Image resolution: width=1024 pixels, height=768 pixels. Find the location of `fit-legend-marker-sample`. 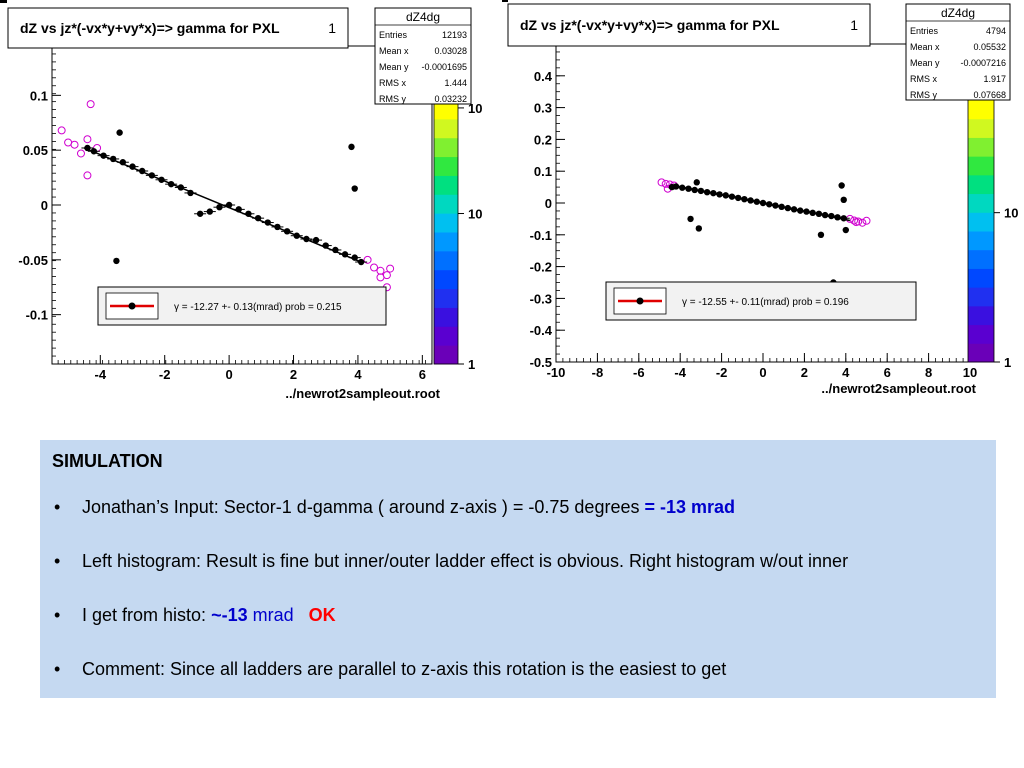

fit-legend-marker-sample is located at coordinates (640, 301).